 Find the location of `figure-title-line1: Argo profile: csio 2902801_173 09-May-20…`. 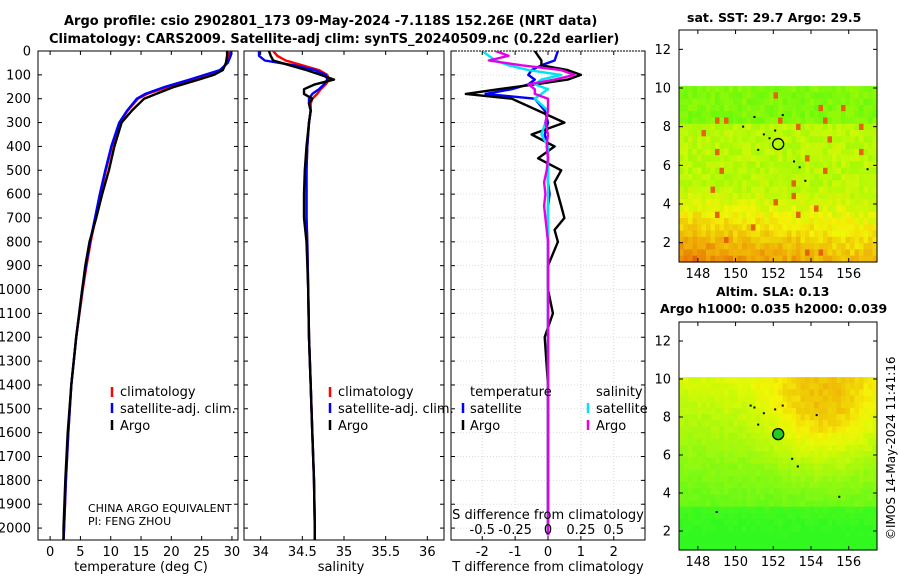

figure-title-line1: Argo profile: csio 2902801_173 09-May-20… is located at coordinates (331, 21).